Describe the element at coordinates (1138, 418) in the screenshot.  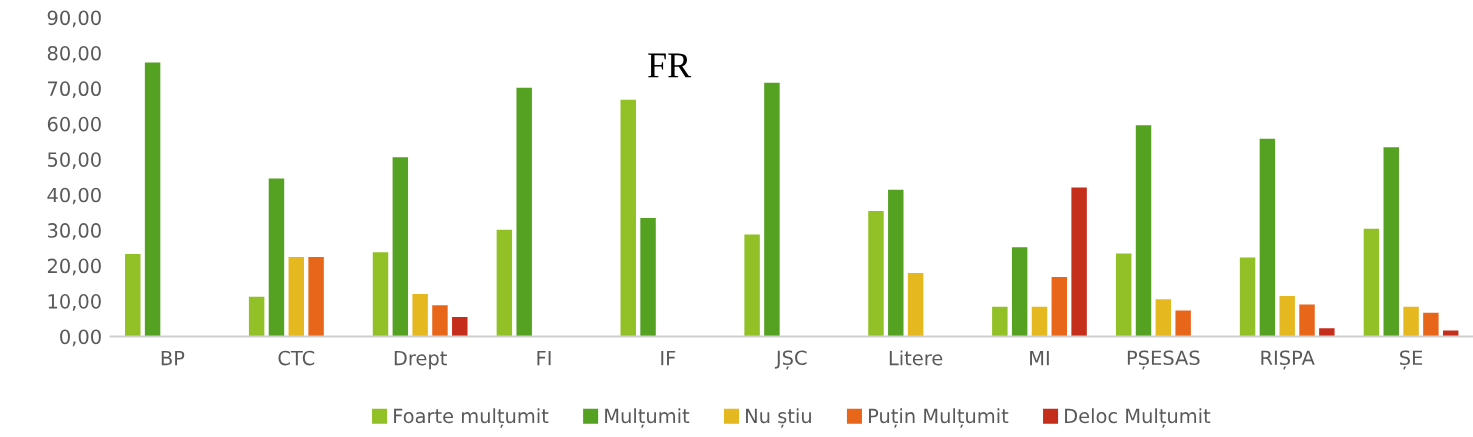
I see `legend-label: Deloc Mulțumit` at that location.